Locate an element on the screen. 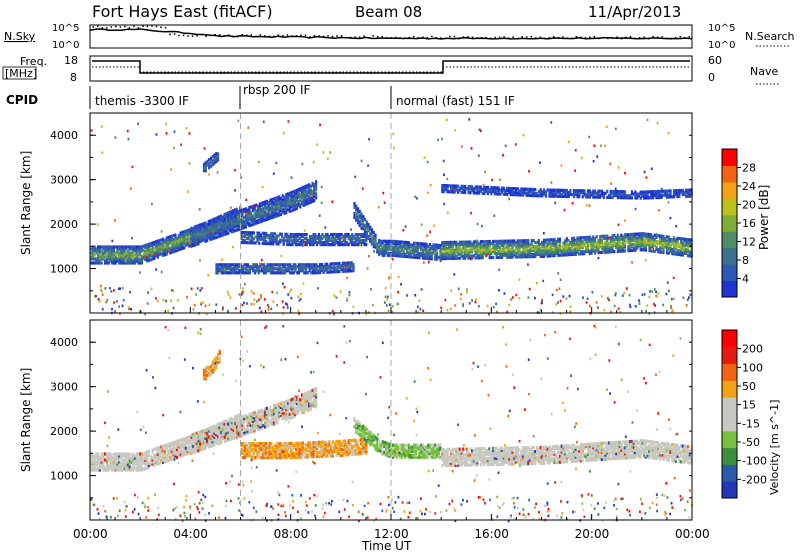 Image resolution: width=800 pixels, height=554 pixels. nsky-label: N.Sky is located at coordinates (20, 36).